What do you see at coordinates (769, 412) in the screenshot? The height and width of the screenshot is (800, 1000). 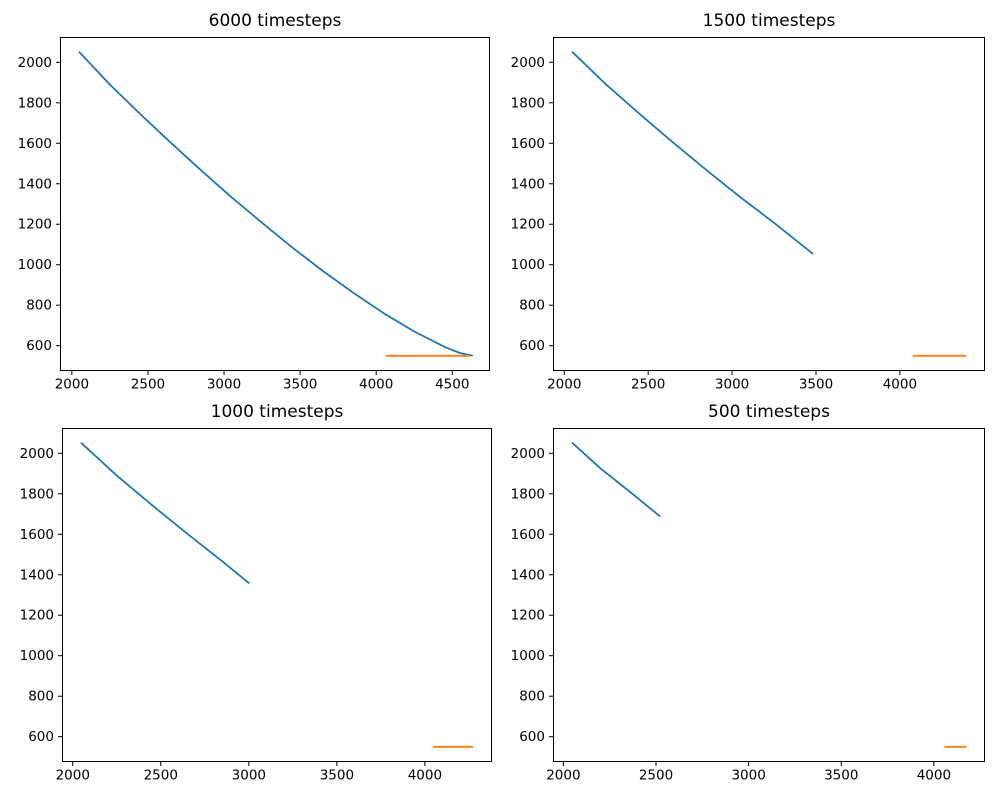 I see `subplot-title: 500 timesteps` at bounding box center [769, 412].